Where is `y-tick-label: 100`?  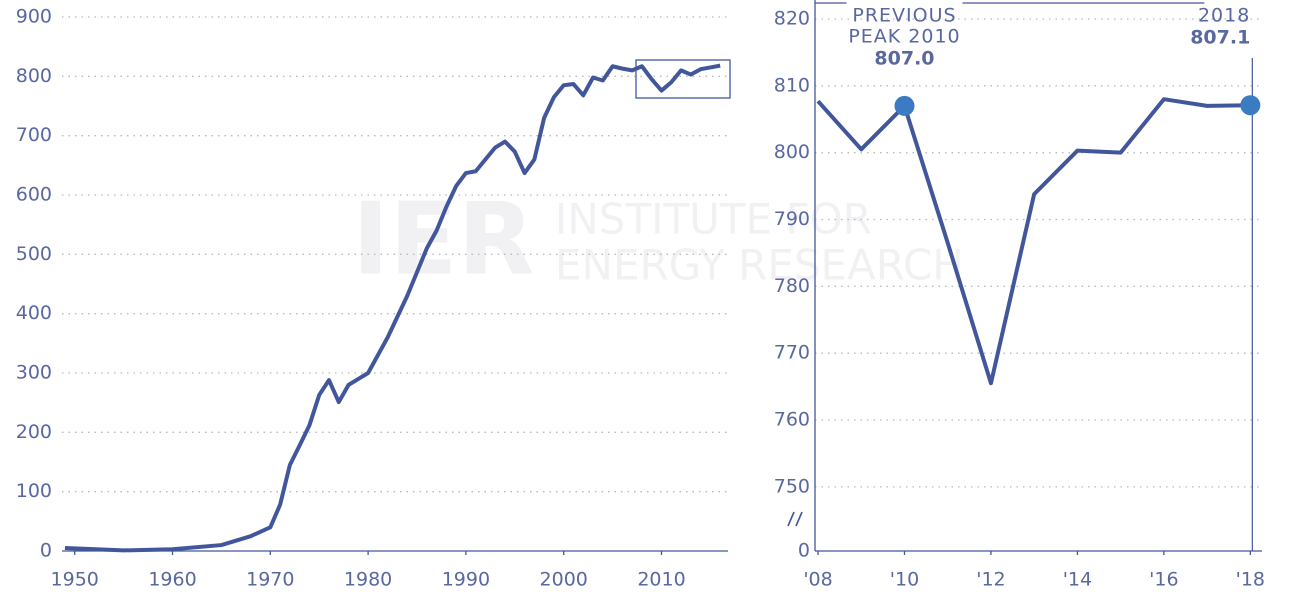 y-tick-label: 100 is located at coordinates (34, 491).